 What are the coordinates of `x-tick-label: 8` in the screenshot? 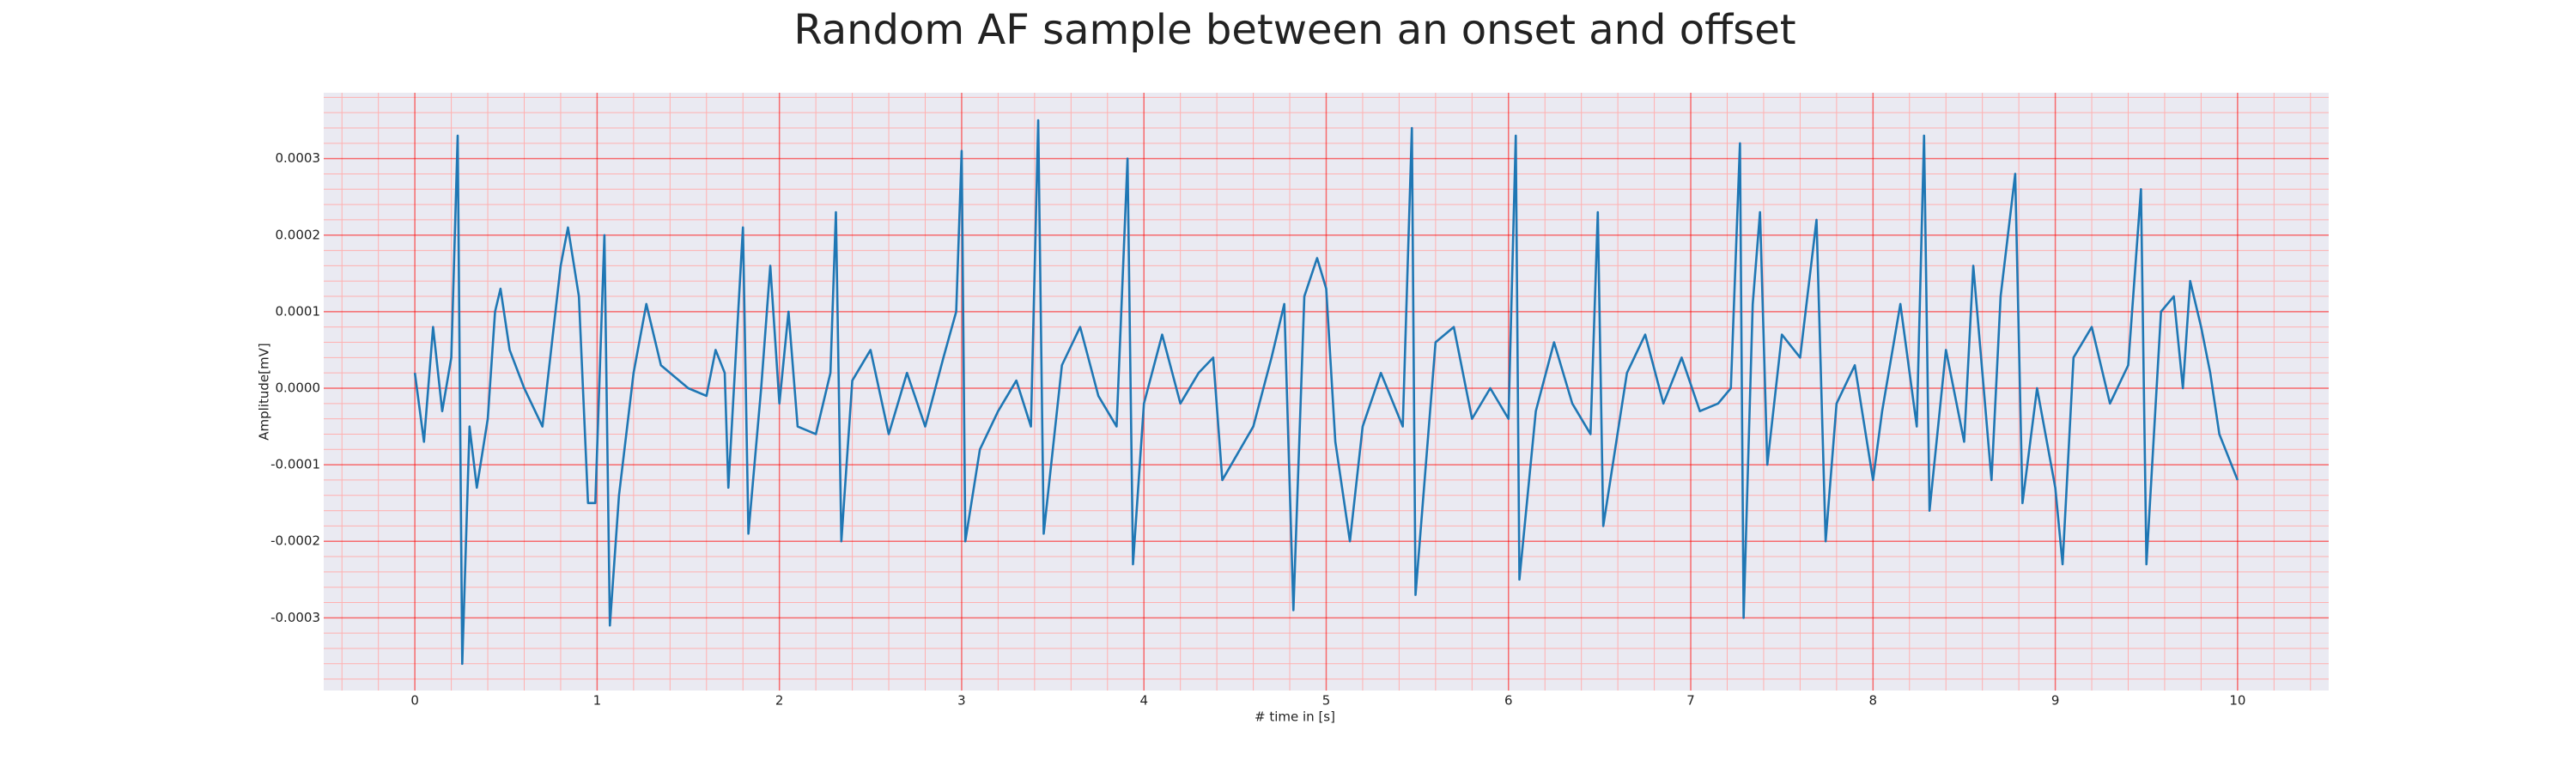 It's located at (1873, 701).